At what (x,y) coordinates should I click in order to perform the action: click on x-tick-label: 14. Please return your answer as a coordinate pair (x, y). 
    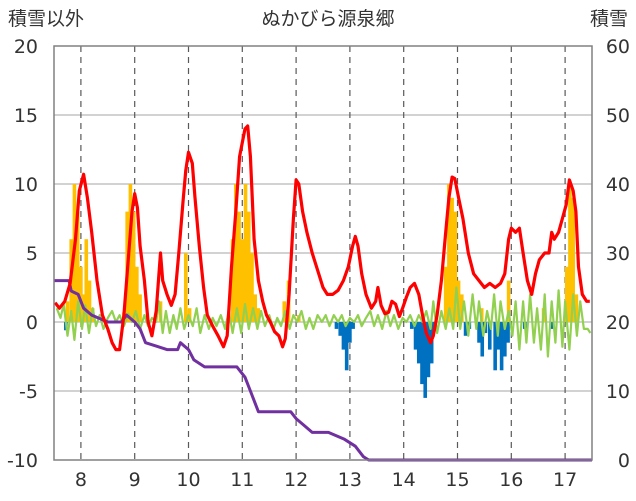
    Looking at the image, I should click on (404, 480).